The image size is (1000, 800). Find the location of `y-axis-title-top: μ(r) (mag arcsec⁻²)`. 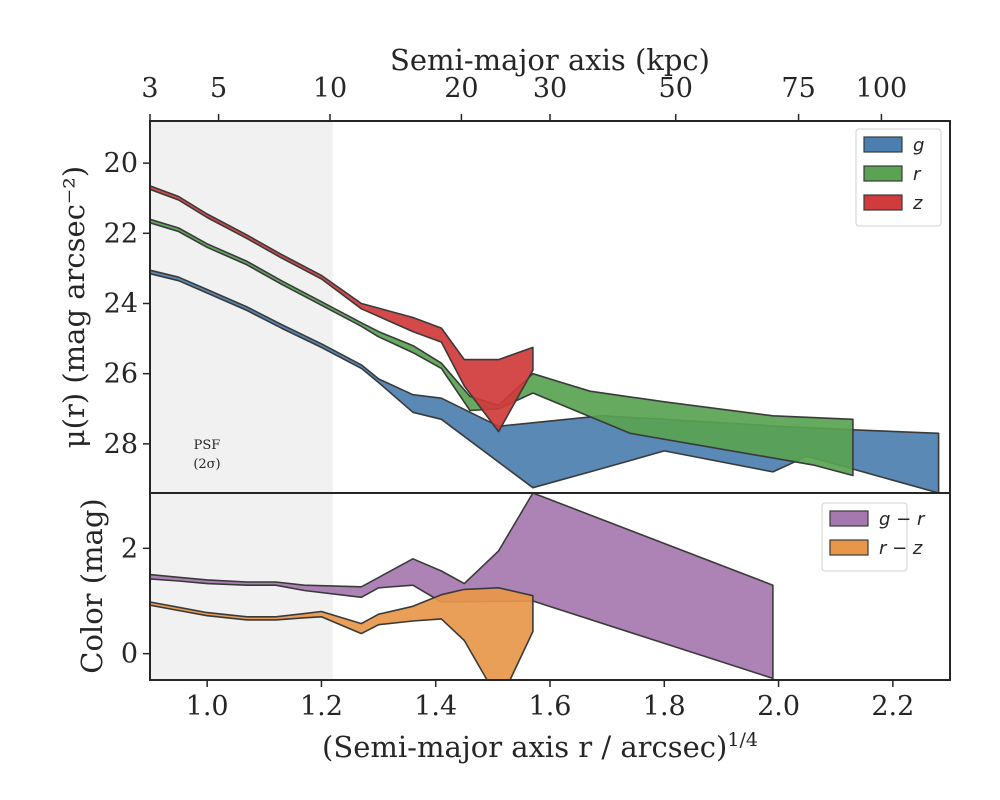

y-axis-title-top: μ(r) (mag arcsec⁻²) is located at coordinates (74, 307).